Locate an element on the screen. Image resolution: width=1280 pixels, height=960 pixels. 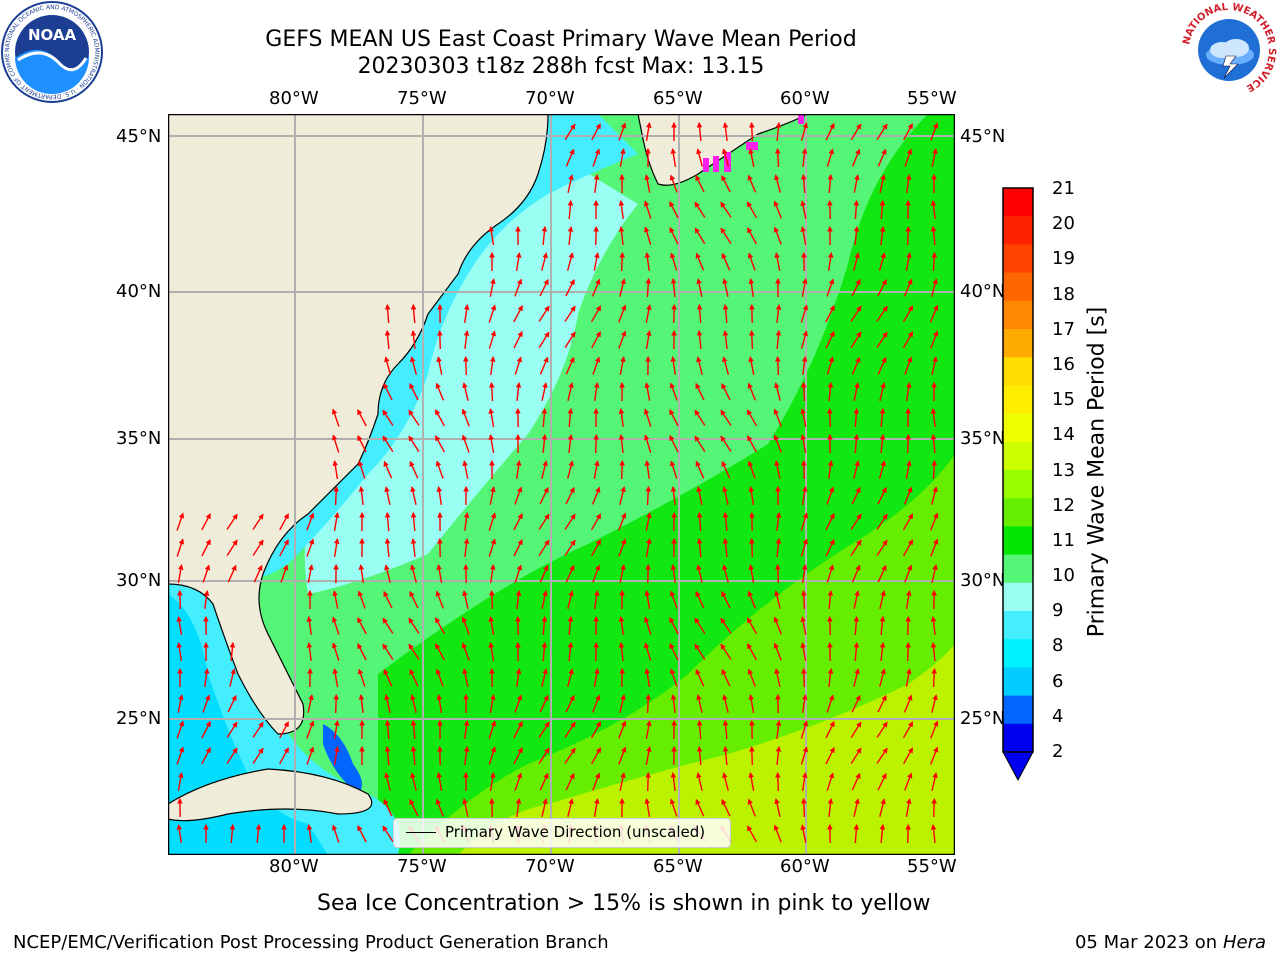
colorbar-tick-label: 13 is located at coordinates (1063, 470).